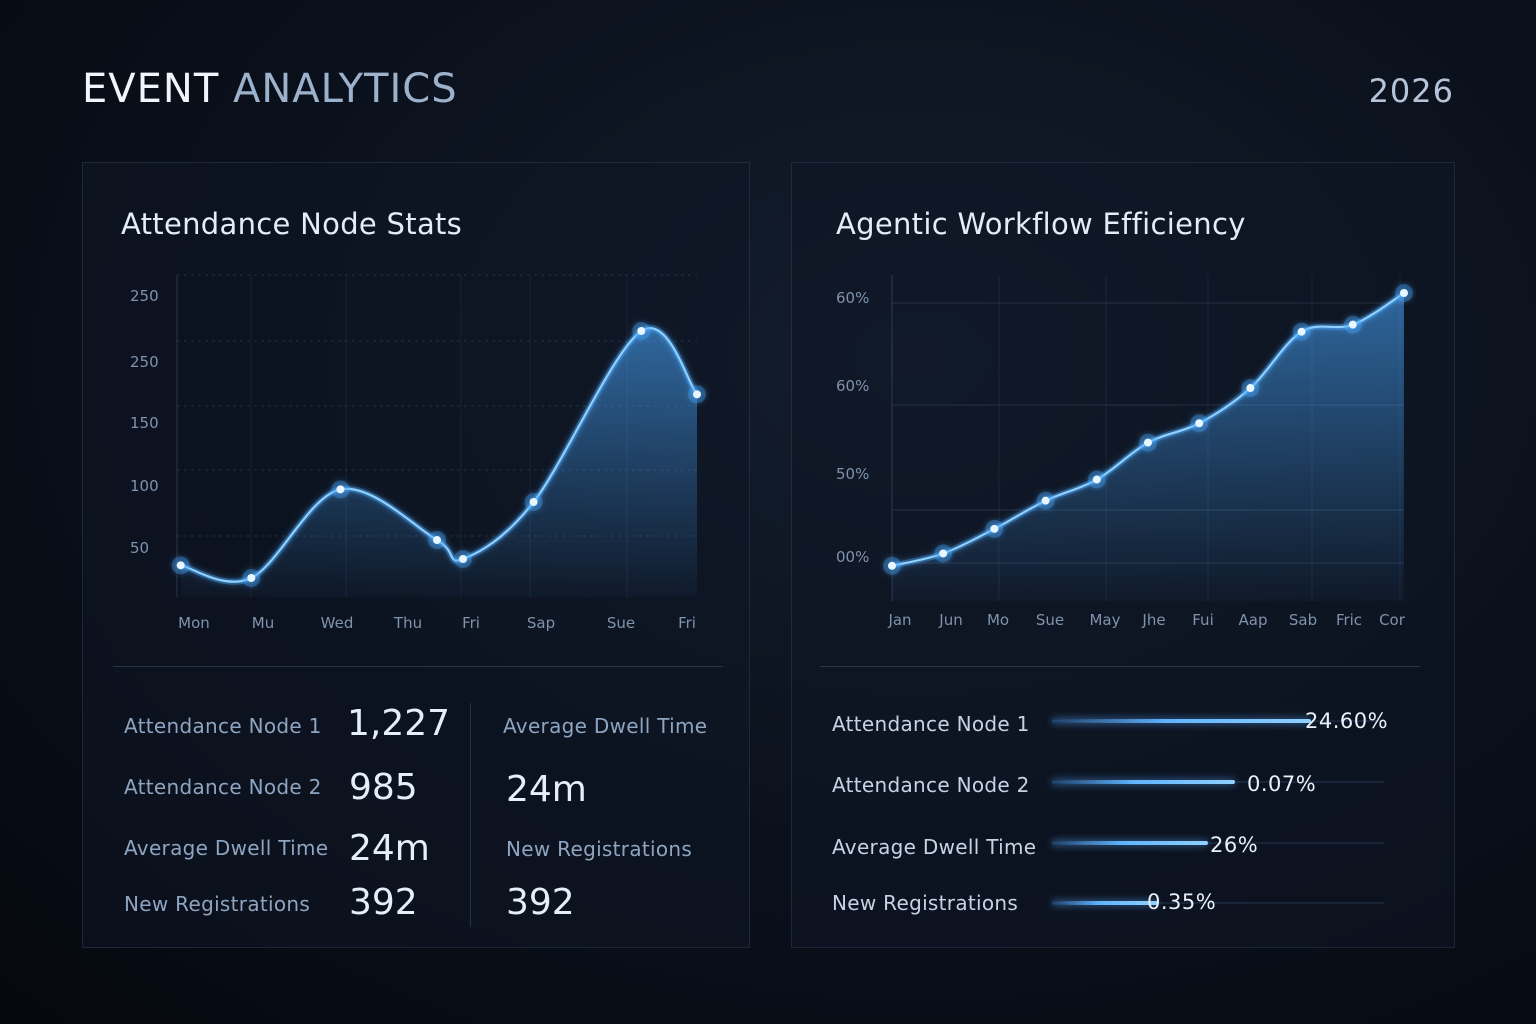 Image resolution: width=1536 pixels, height=1024 pixels. What do you see at coordinates (541, 623) in the screenshot?
I see `x-tick-label: Sap` at bounding box center [541, 623].